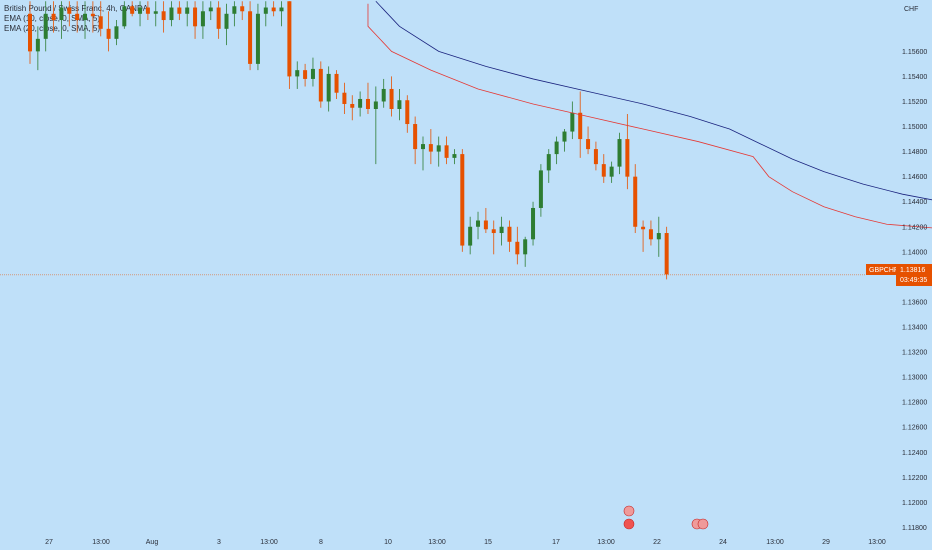 The image size is (932, 550). I want to click on time-tick-label: 8, so click(321, 542).